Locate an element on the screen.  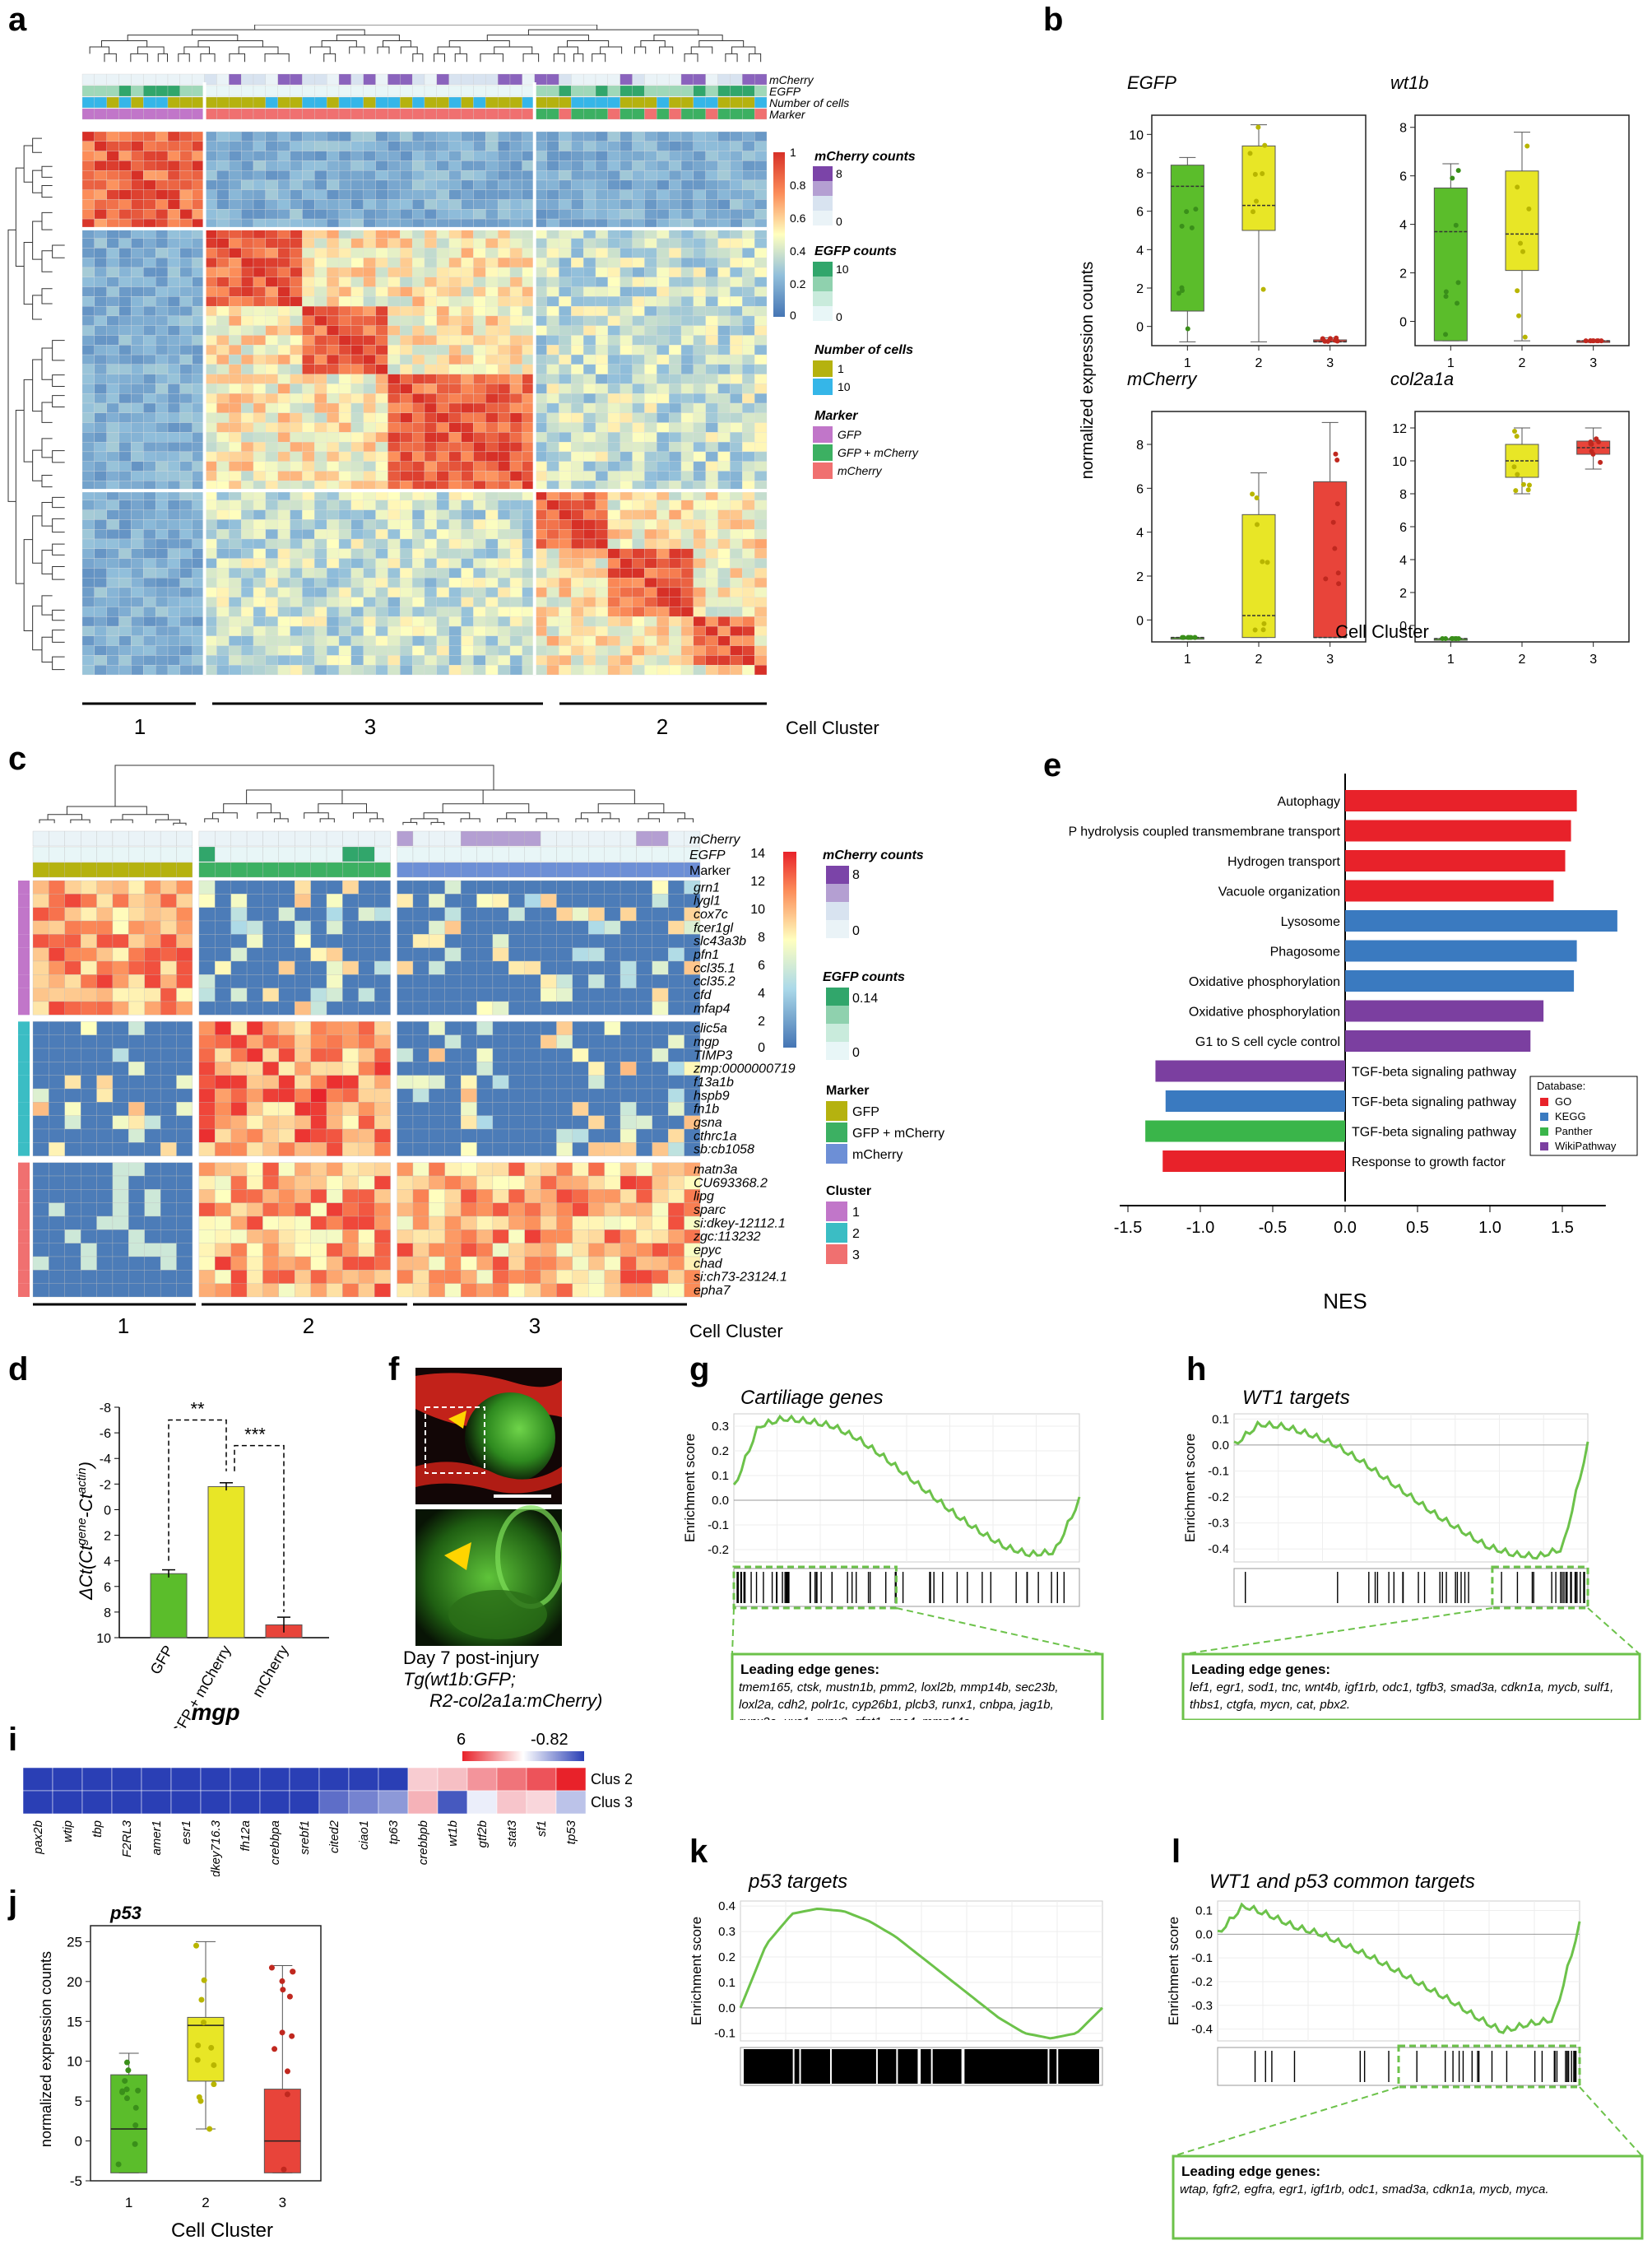
ytick-label: 0 is located at coordinates (1403, 627).